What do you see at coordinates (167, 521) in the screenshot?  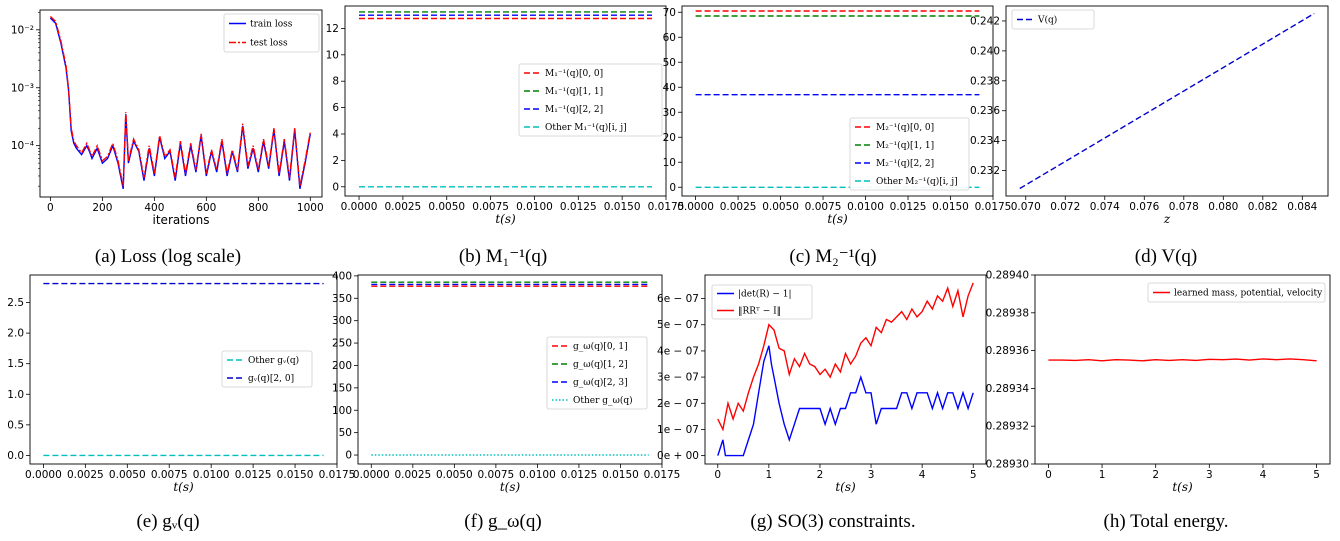 I see `panel-caption: (e) gᵥ(q)` at bounding box center [167, 521].